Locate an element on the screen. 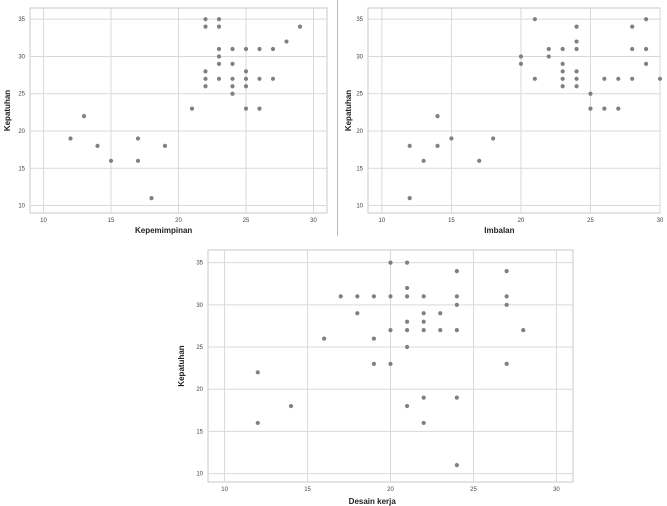 The width and height of the screenshot is (667, 506). x-axis-label: Kepemimpinan is located at coordinates (163, 230).